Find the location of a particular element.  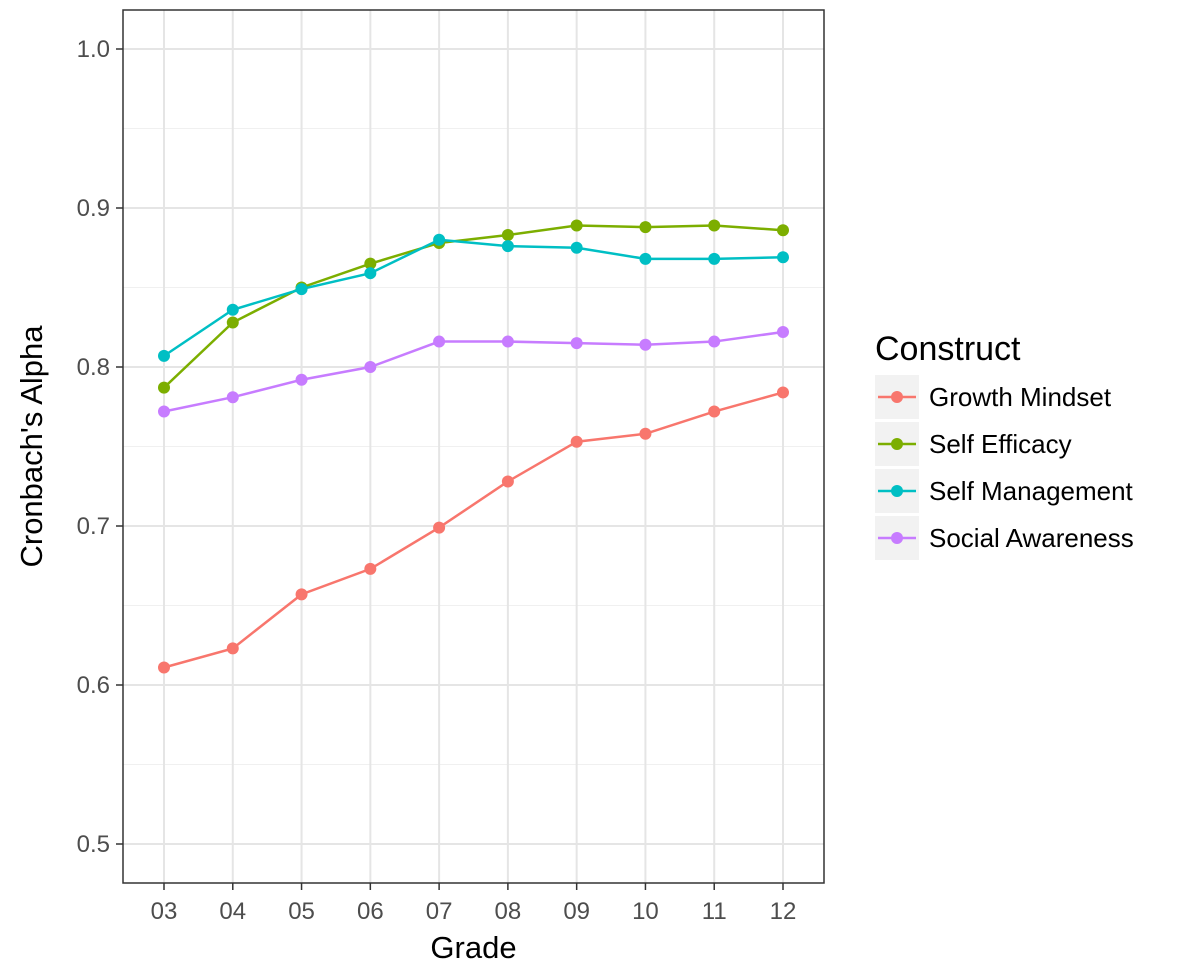

x-tick-label: 11 is located at coordinates (714, 911).